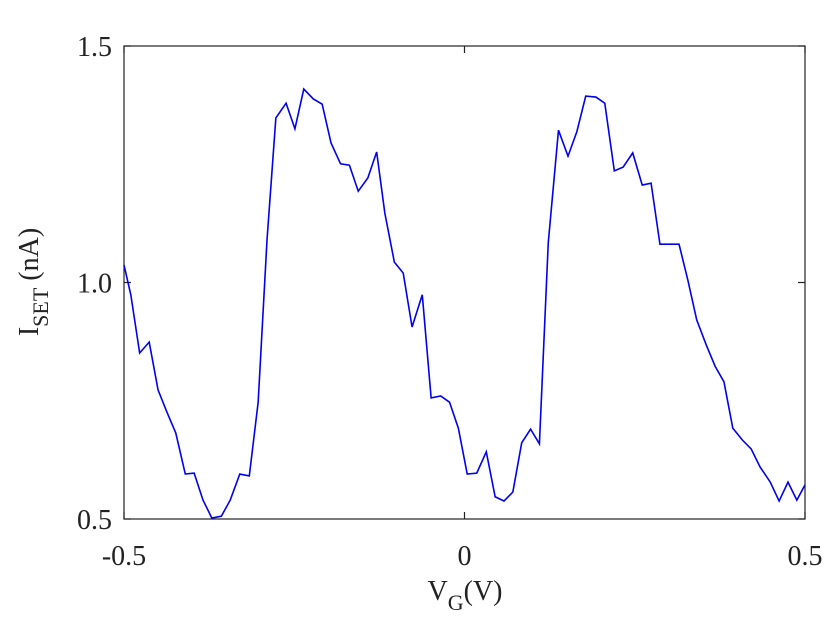  I want to click on x-tick-label: 0.5, so click(805, 556).